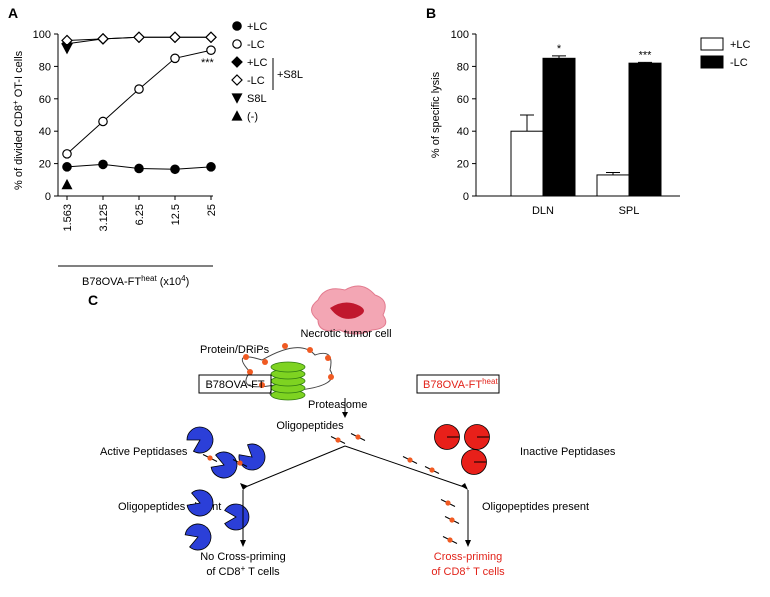  What do you see at coordinates (183, 278) in the screenshot?
I see `x-axis-label-sup: 4` at bounding box center [183, 278].